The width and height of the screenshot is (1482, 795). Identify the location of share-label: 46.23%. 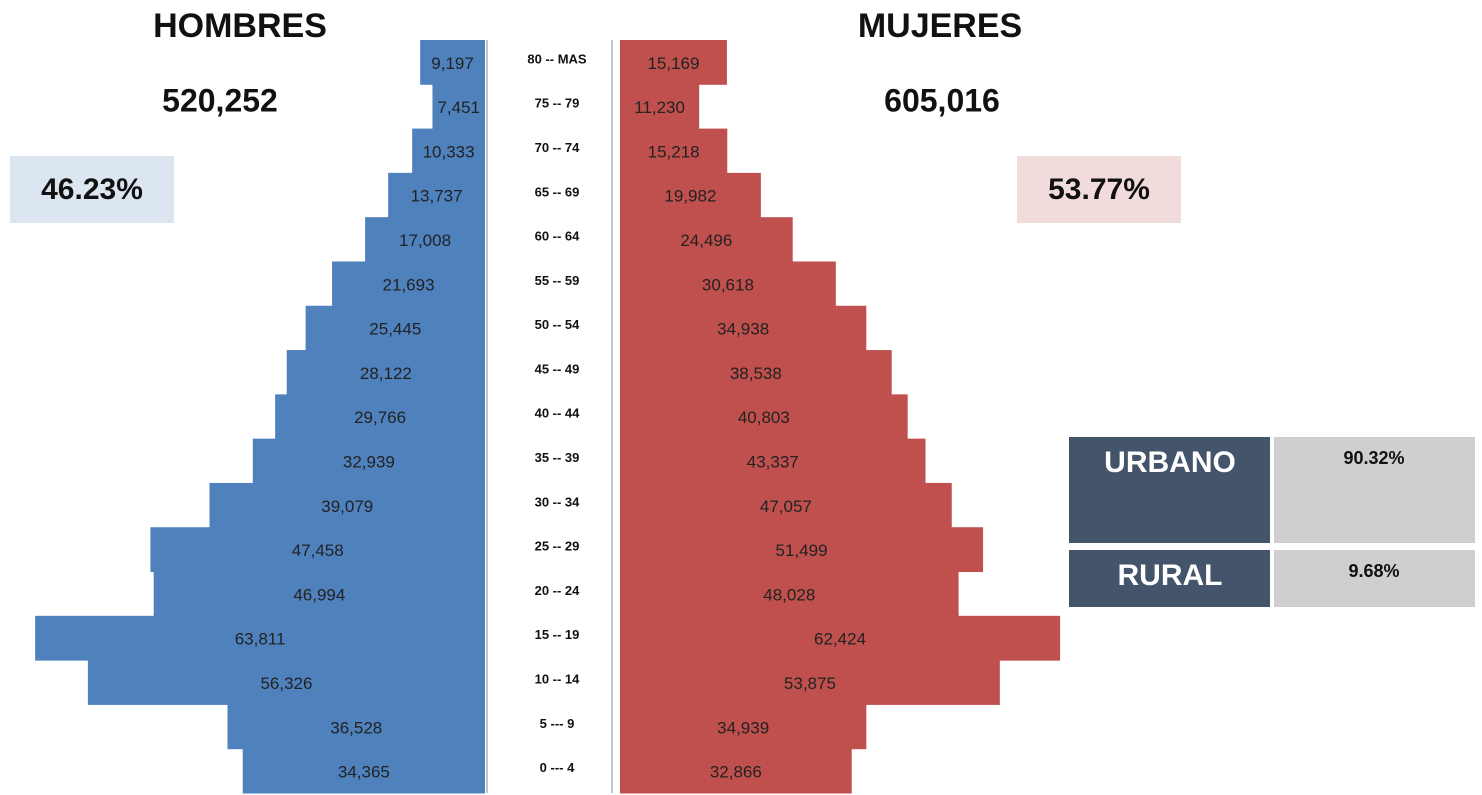
(92, 189).